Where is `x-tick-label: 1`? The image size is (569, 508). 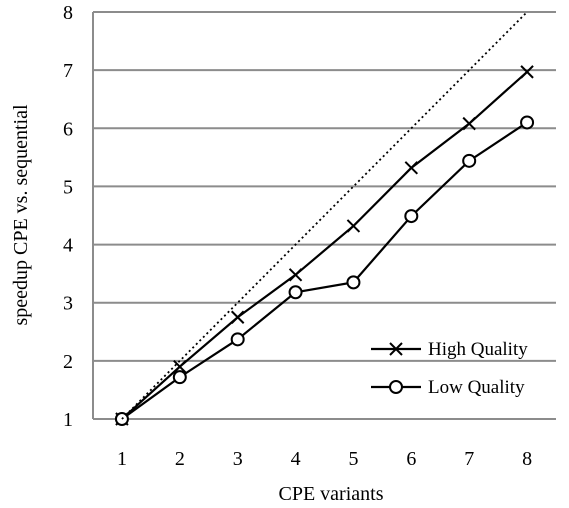 x-tick-label: 1 is located at coordinates (122, 459).